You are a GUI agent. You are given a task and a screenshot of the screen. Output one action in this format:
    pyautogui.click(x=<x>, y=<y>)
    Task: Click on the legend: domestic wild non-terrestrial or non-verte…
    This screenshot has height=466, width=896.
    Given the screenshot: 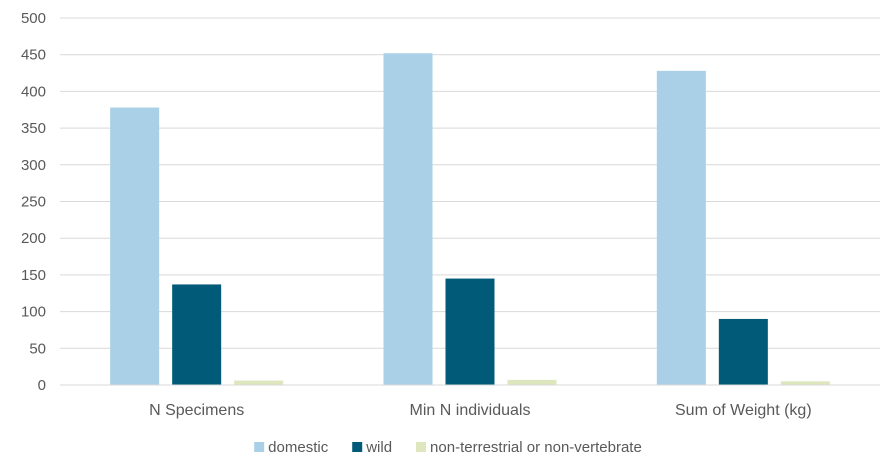 What is the action you would take?
    pyautogui.click(x=448, y=447)
    